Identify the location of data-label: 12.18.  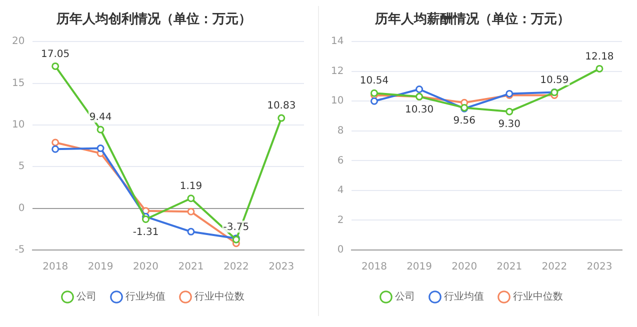
(599, 56).